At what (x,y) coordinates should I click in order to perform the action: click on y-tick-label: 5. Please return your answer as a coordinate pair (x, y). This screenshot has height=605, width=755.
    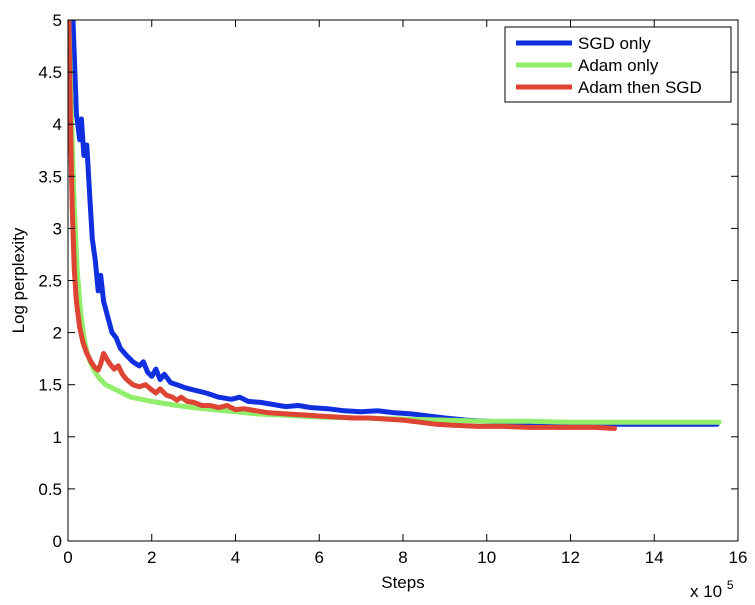
    Looking at the image, I should click on (57, 20).